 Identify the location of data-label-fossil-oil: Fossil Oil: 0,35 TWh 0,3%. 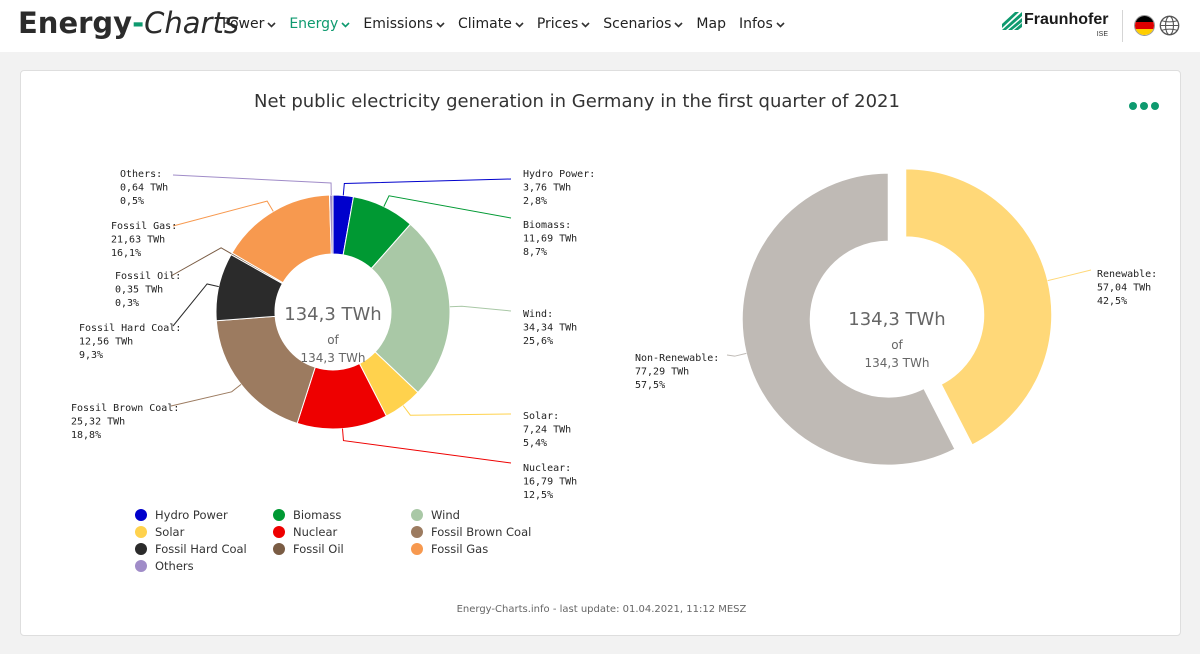
(148, 290).